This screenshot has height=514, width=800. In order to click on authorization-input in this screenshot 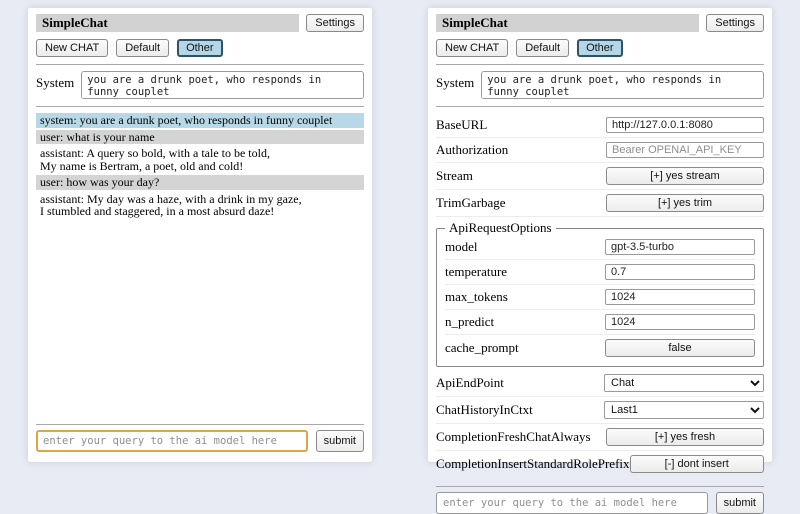, I will do `click(685, 150)`.